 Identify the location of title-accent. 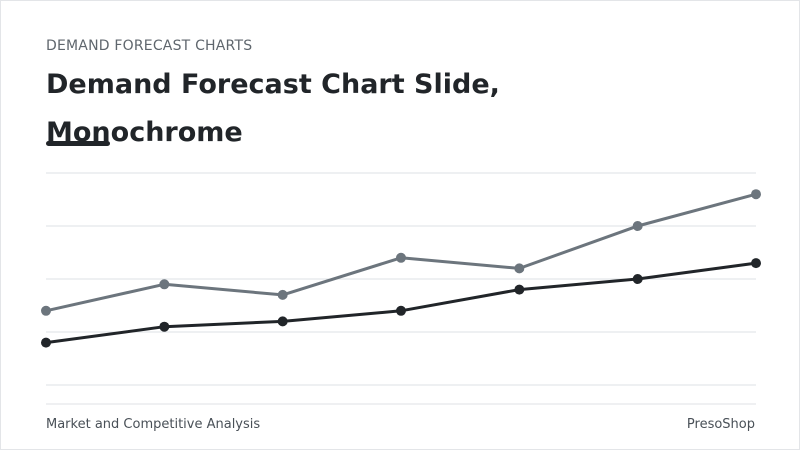
(78, 143).